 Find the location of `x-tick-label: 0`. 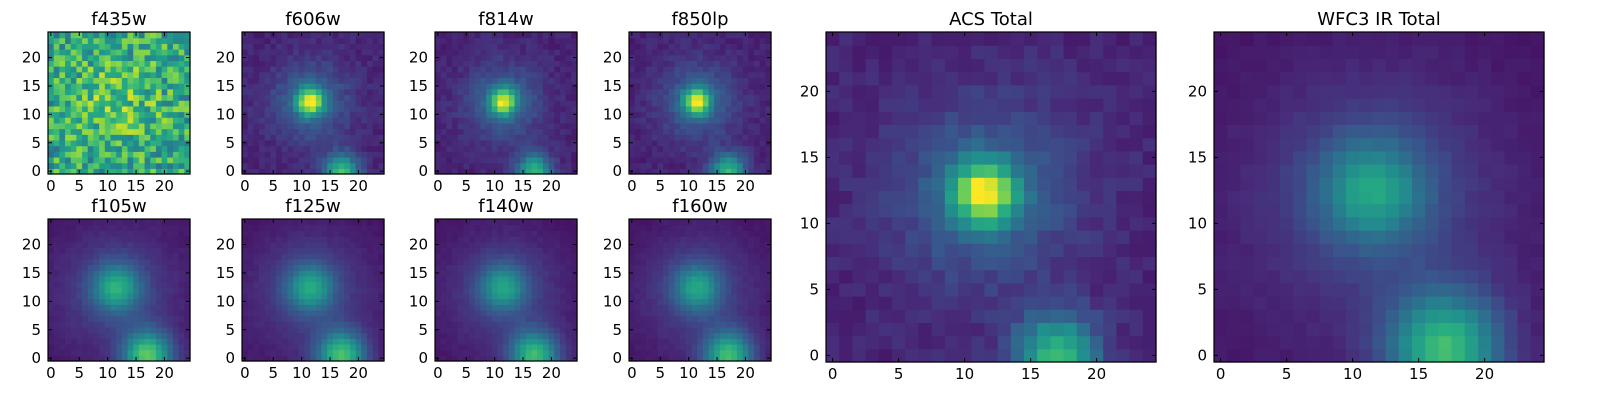

x-tick-label: 0 is located at coordinates (51, 373).